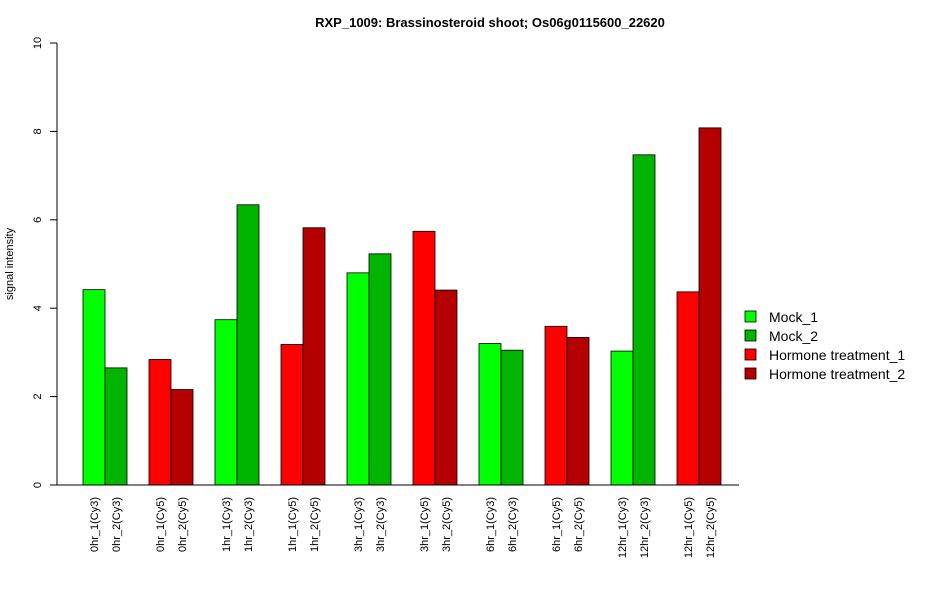 Image resolution: width=950 pixels, height=600 pixels. I want to click on x-tick-label: 6hr_1(Cy5), so click(557, 524).